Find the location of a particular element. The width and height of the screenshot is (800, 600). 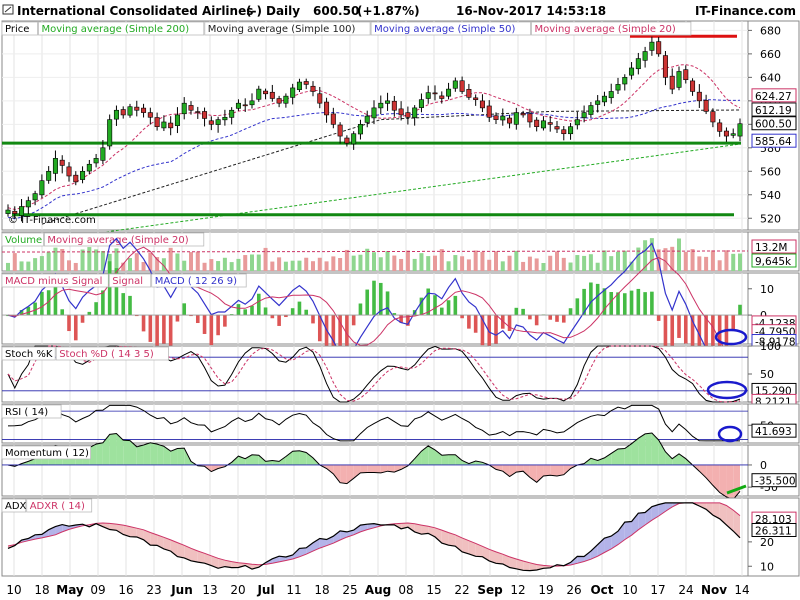

x-axis-label: 13 is located at coordinates (209, 590).